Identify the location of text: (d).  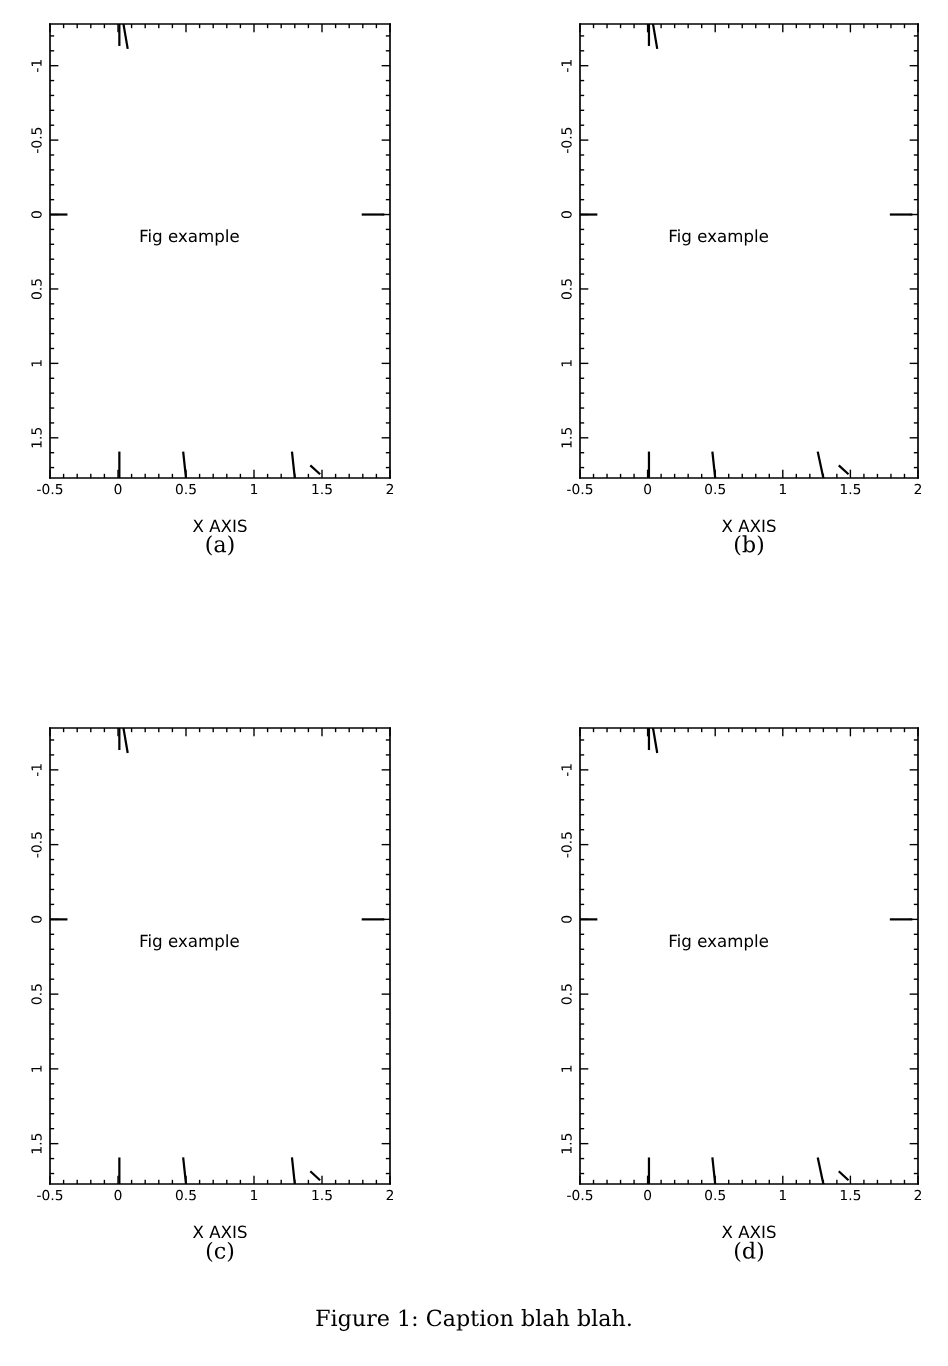
(749, 1251).